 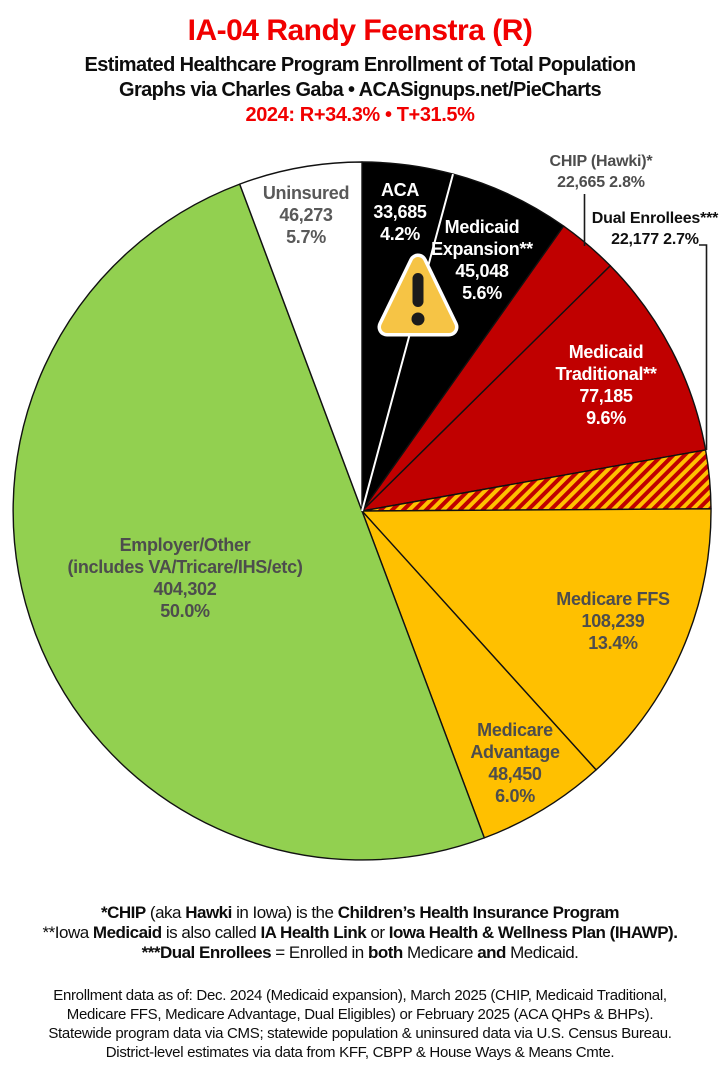 What do you see at coordinates (418, 295) in the screenshot?
I see `warning-icon` at bounding box center [418, 295].